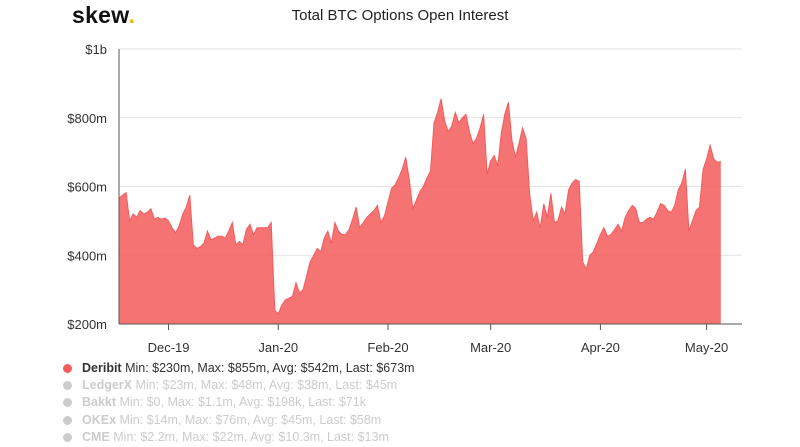  What do you see at coordinates (87, 324) in the screenshot?
I see `y-tick-label: $200m` at bounding box center [87, 324].